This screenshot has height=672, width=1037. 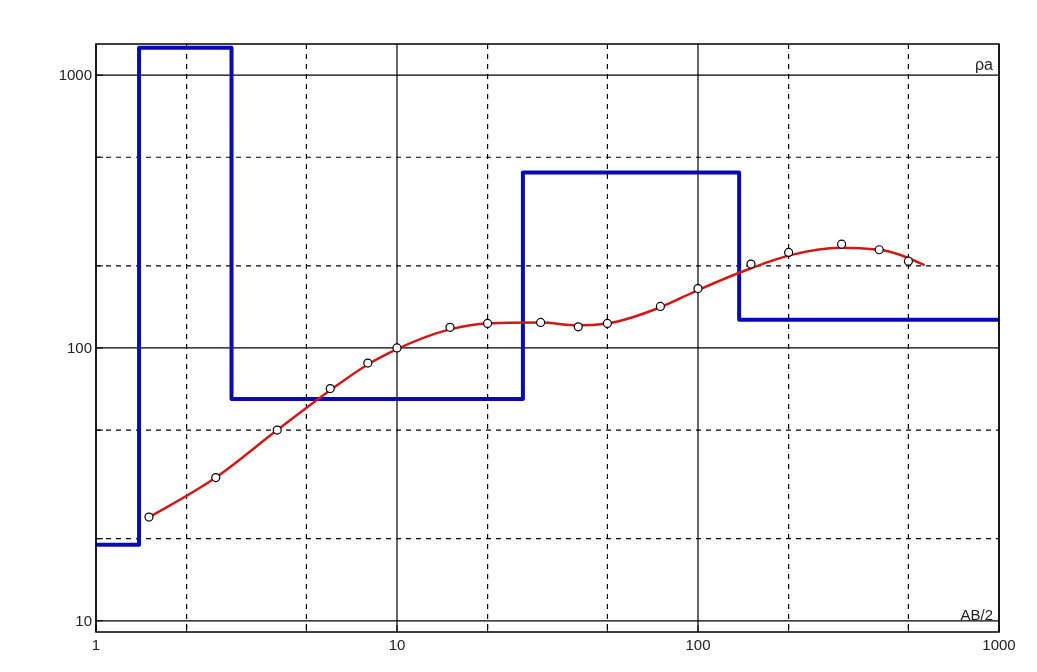 I want to click on x-axis-title: AB/2, so click(x=976, y=614).